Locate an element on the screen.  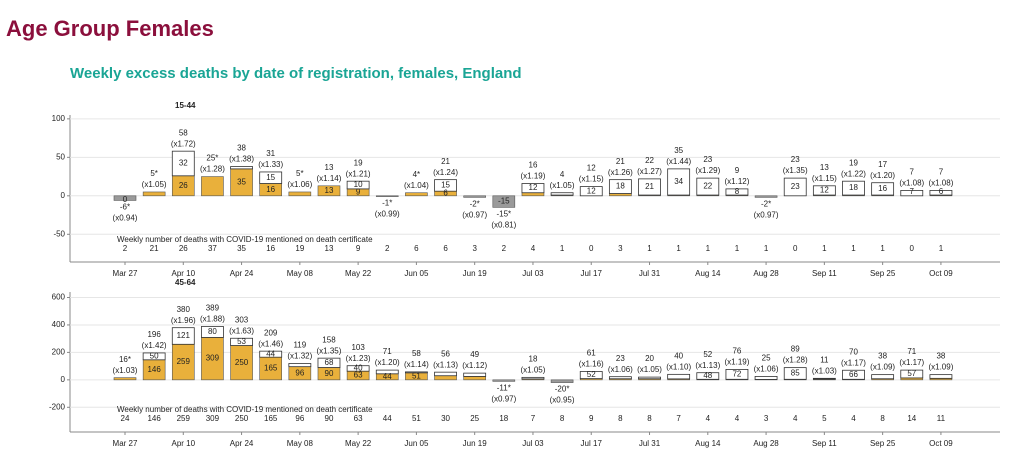
covid-count: 21 is located at coordinates (154, 248).